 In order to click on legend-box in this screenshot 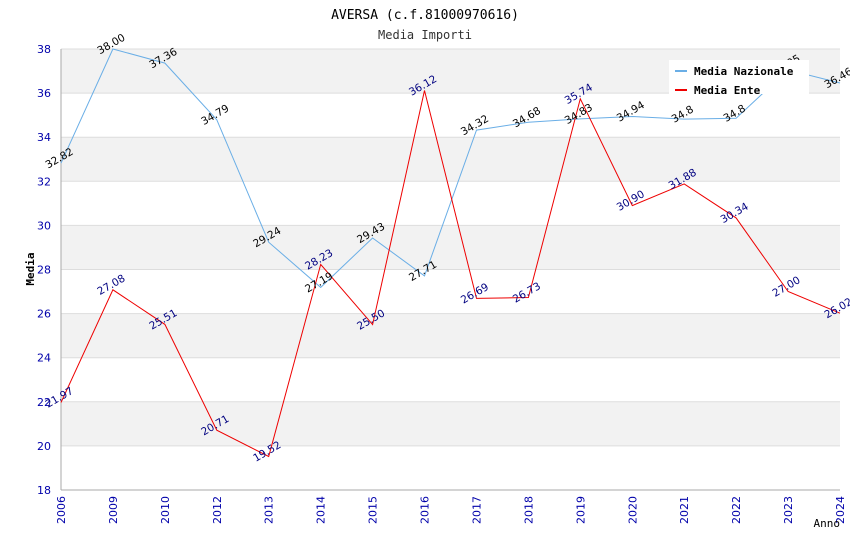, I will do `click(739, 77)`.